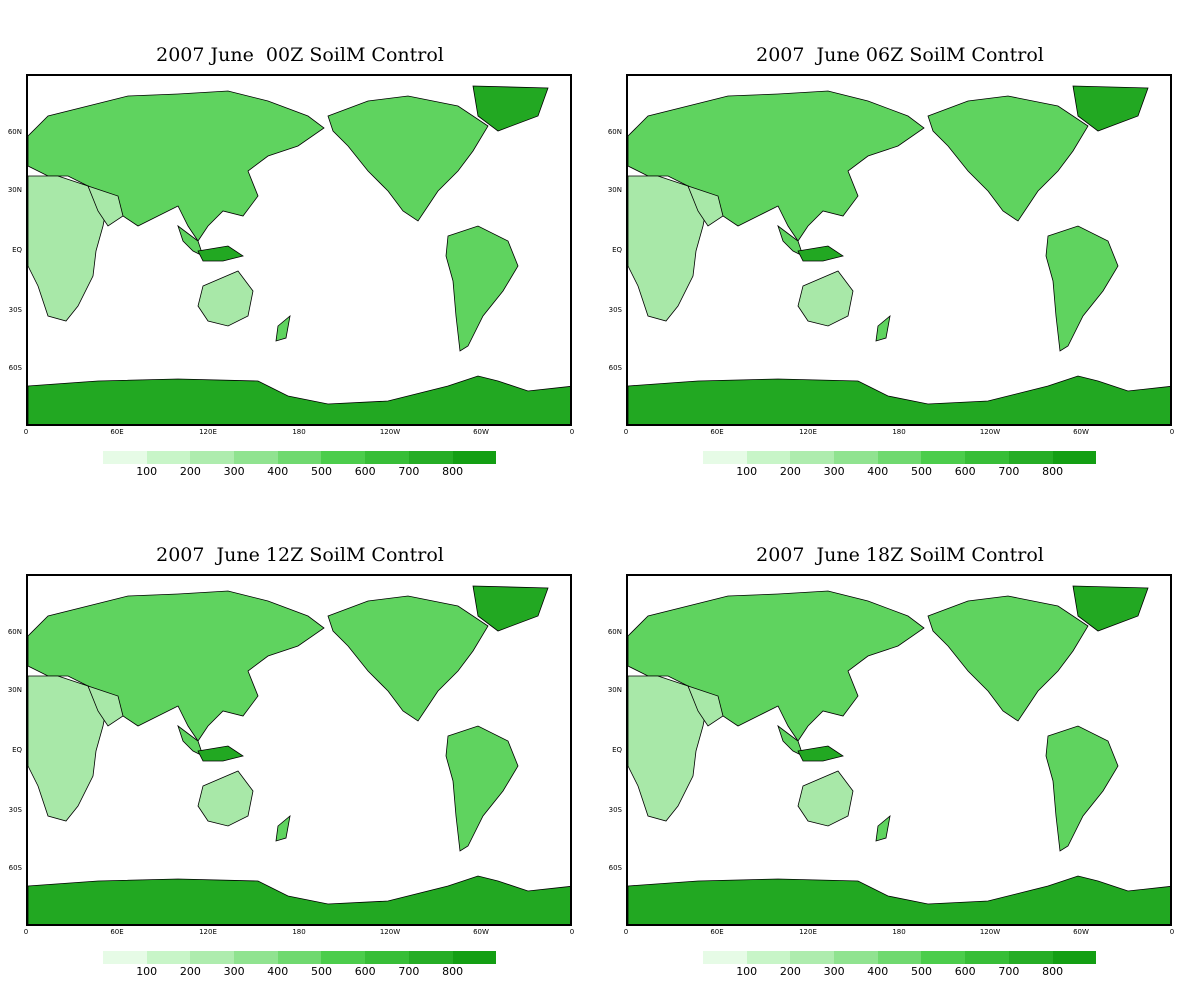 The width and height of the screenshot is (1200, 1000). What do you see at coordinates (1053, 971) in the screenshot?
I see `colorbar-label: 800` at bounding box center [1053, 971].